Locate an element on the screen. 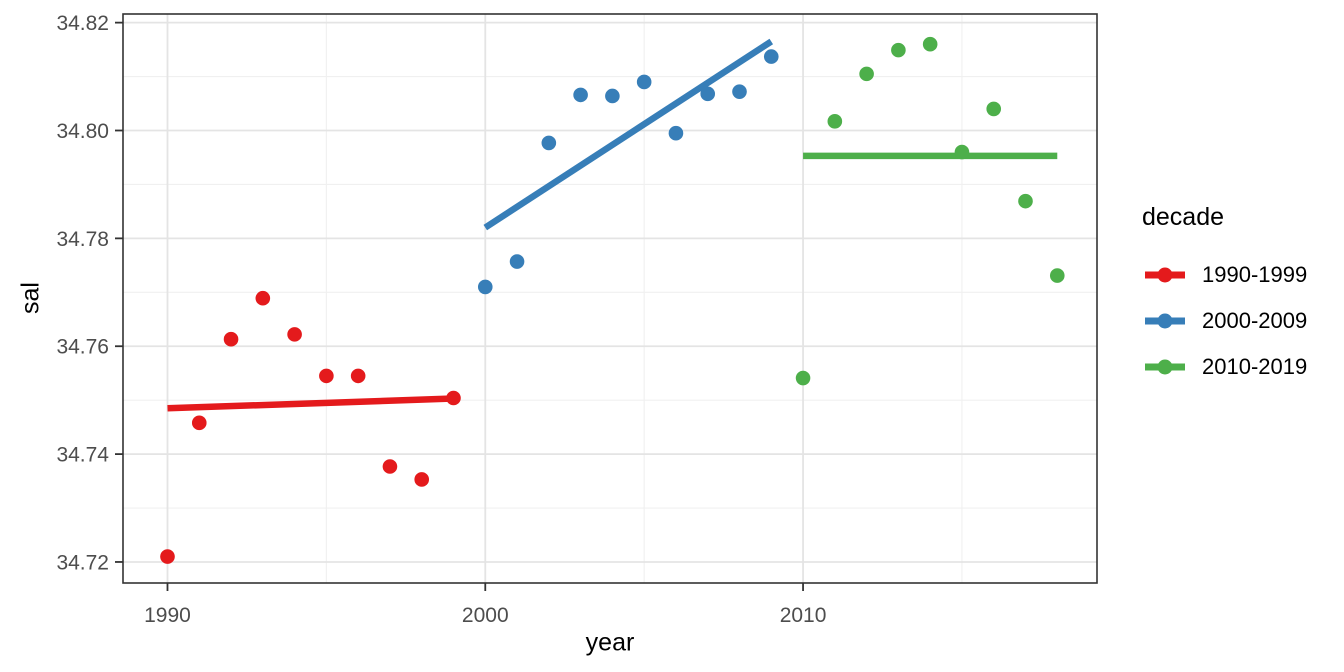 The image size is (1344, 672). y-tick-label: 34.76 is located at coordinates (82, 347).